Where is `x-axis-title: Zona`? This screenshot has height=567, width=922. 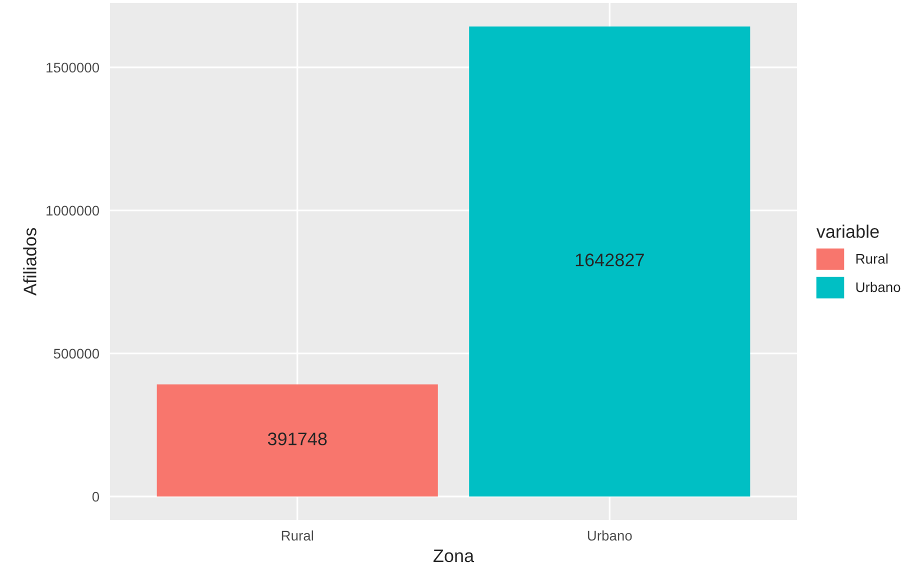
x-axis-title: Zona is located at coordinates (454, 556).